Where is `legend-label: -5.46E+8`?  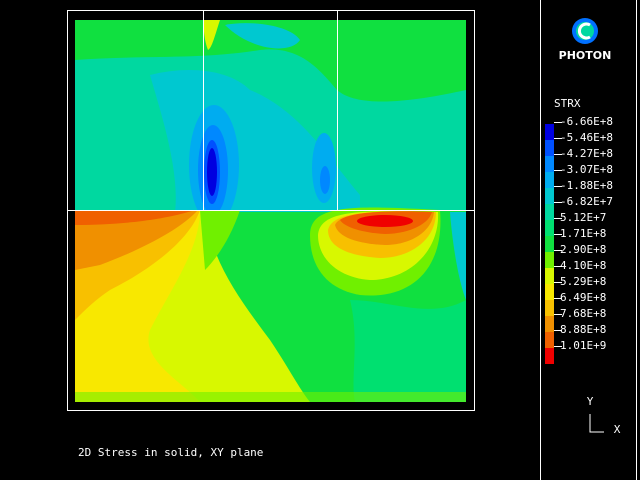
legend-label: -5.46E+8 is located at coordinates (586, 137).